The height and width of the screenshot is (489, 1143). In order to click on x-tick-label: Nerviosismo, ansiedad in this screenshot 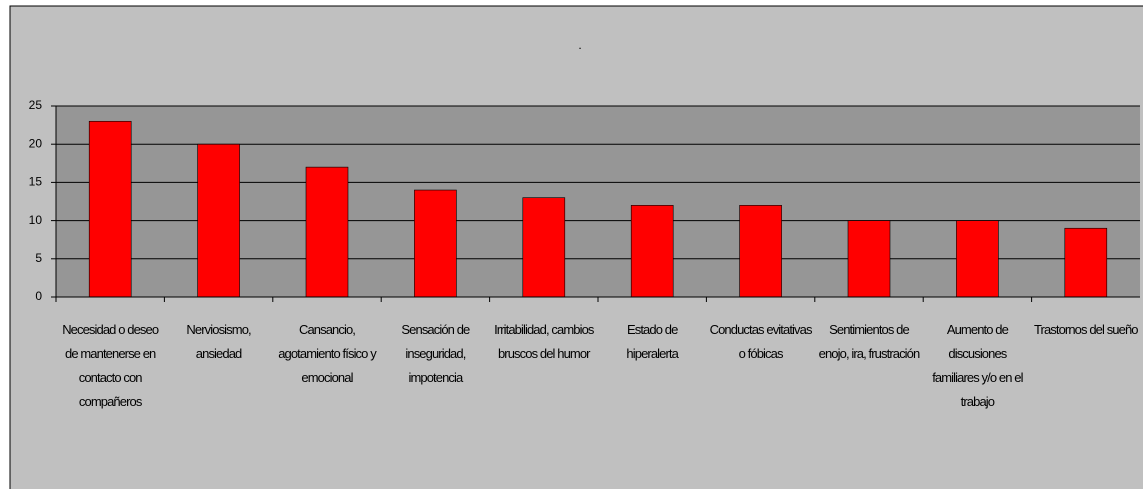, I will do `click(218, 341)`.